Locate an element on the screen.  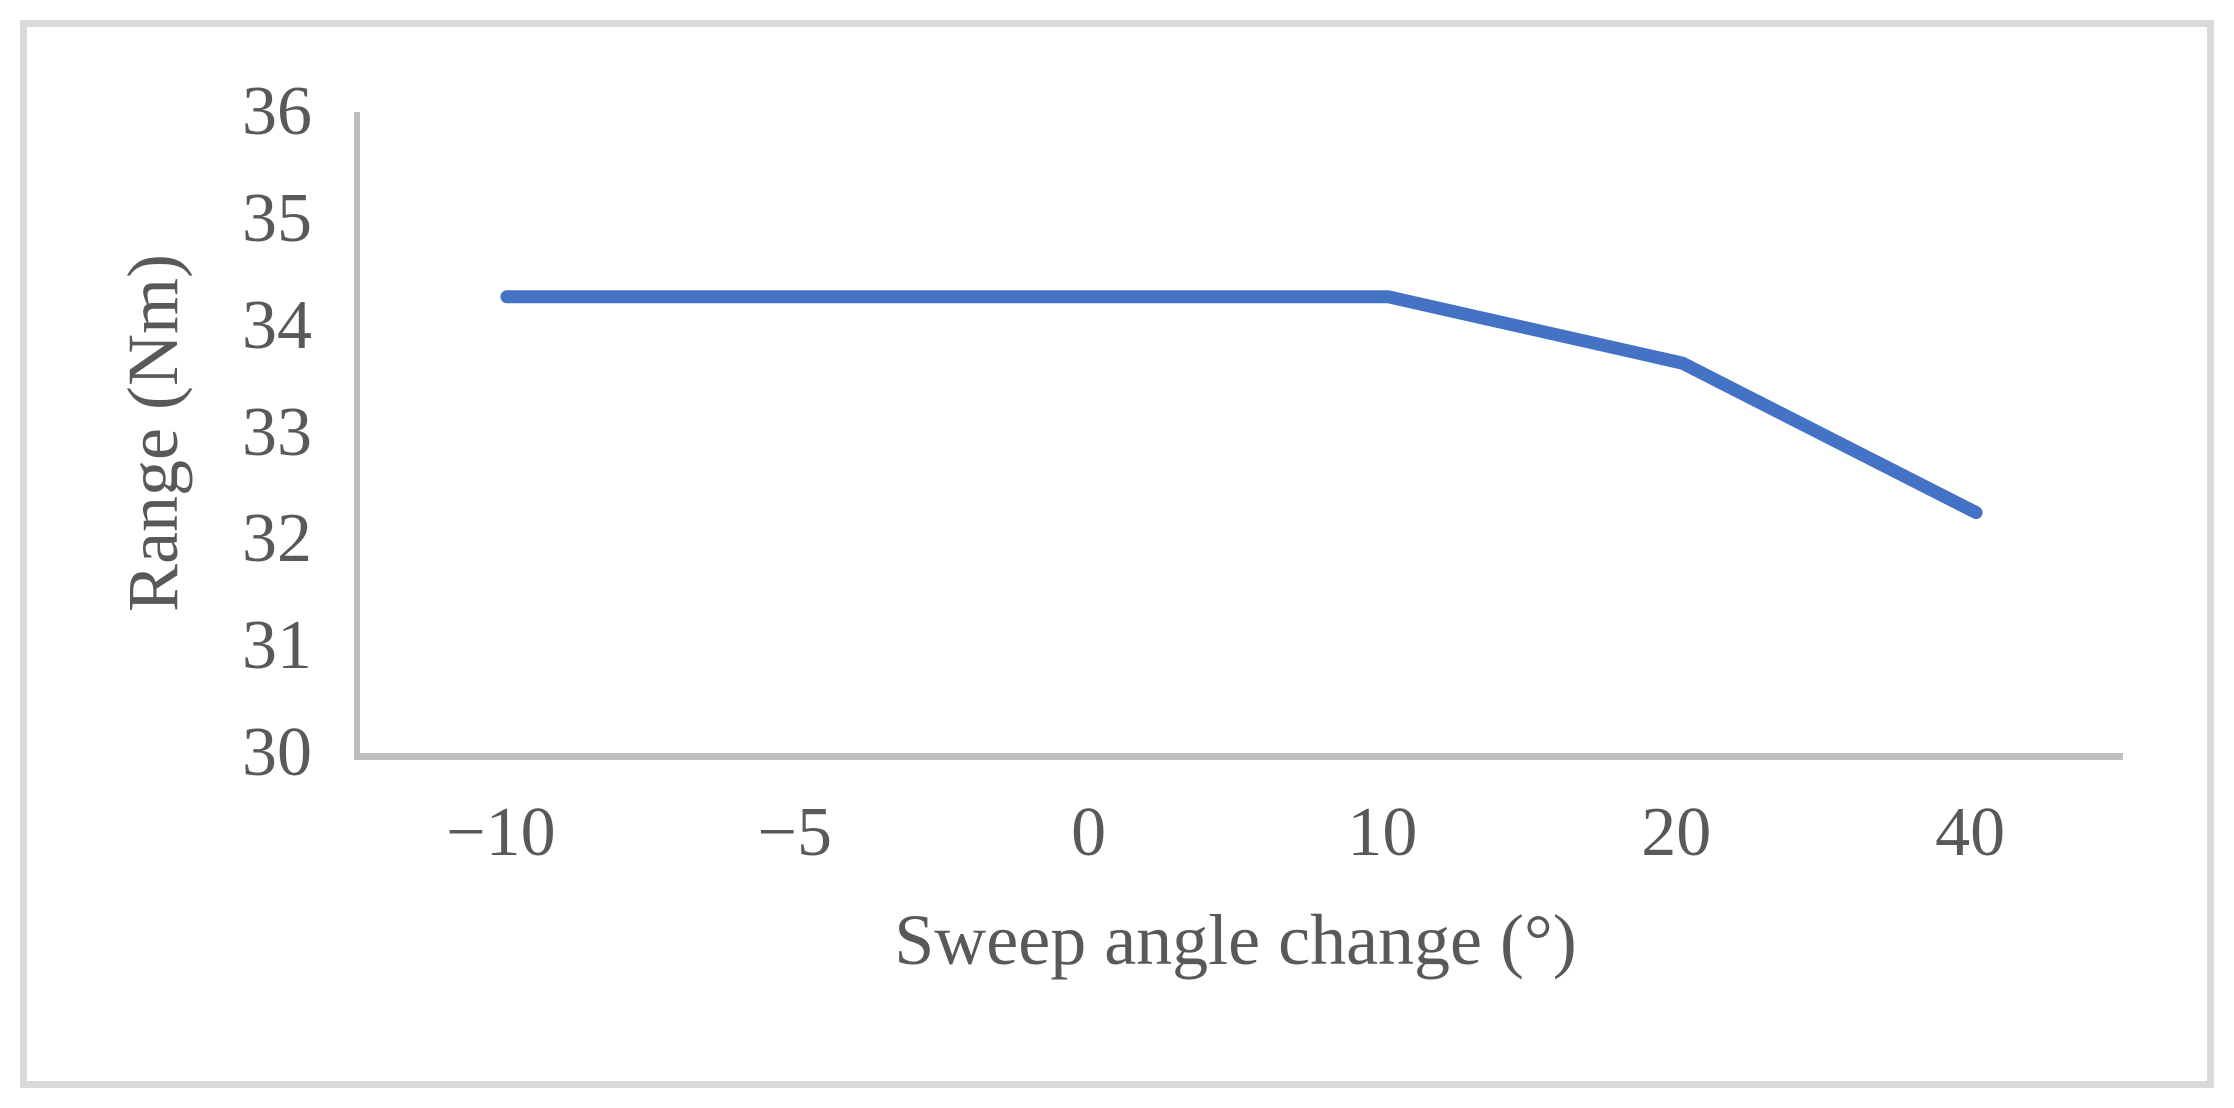
x-tick-label: −10 is located at coordinates (501, 832).